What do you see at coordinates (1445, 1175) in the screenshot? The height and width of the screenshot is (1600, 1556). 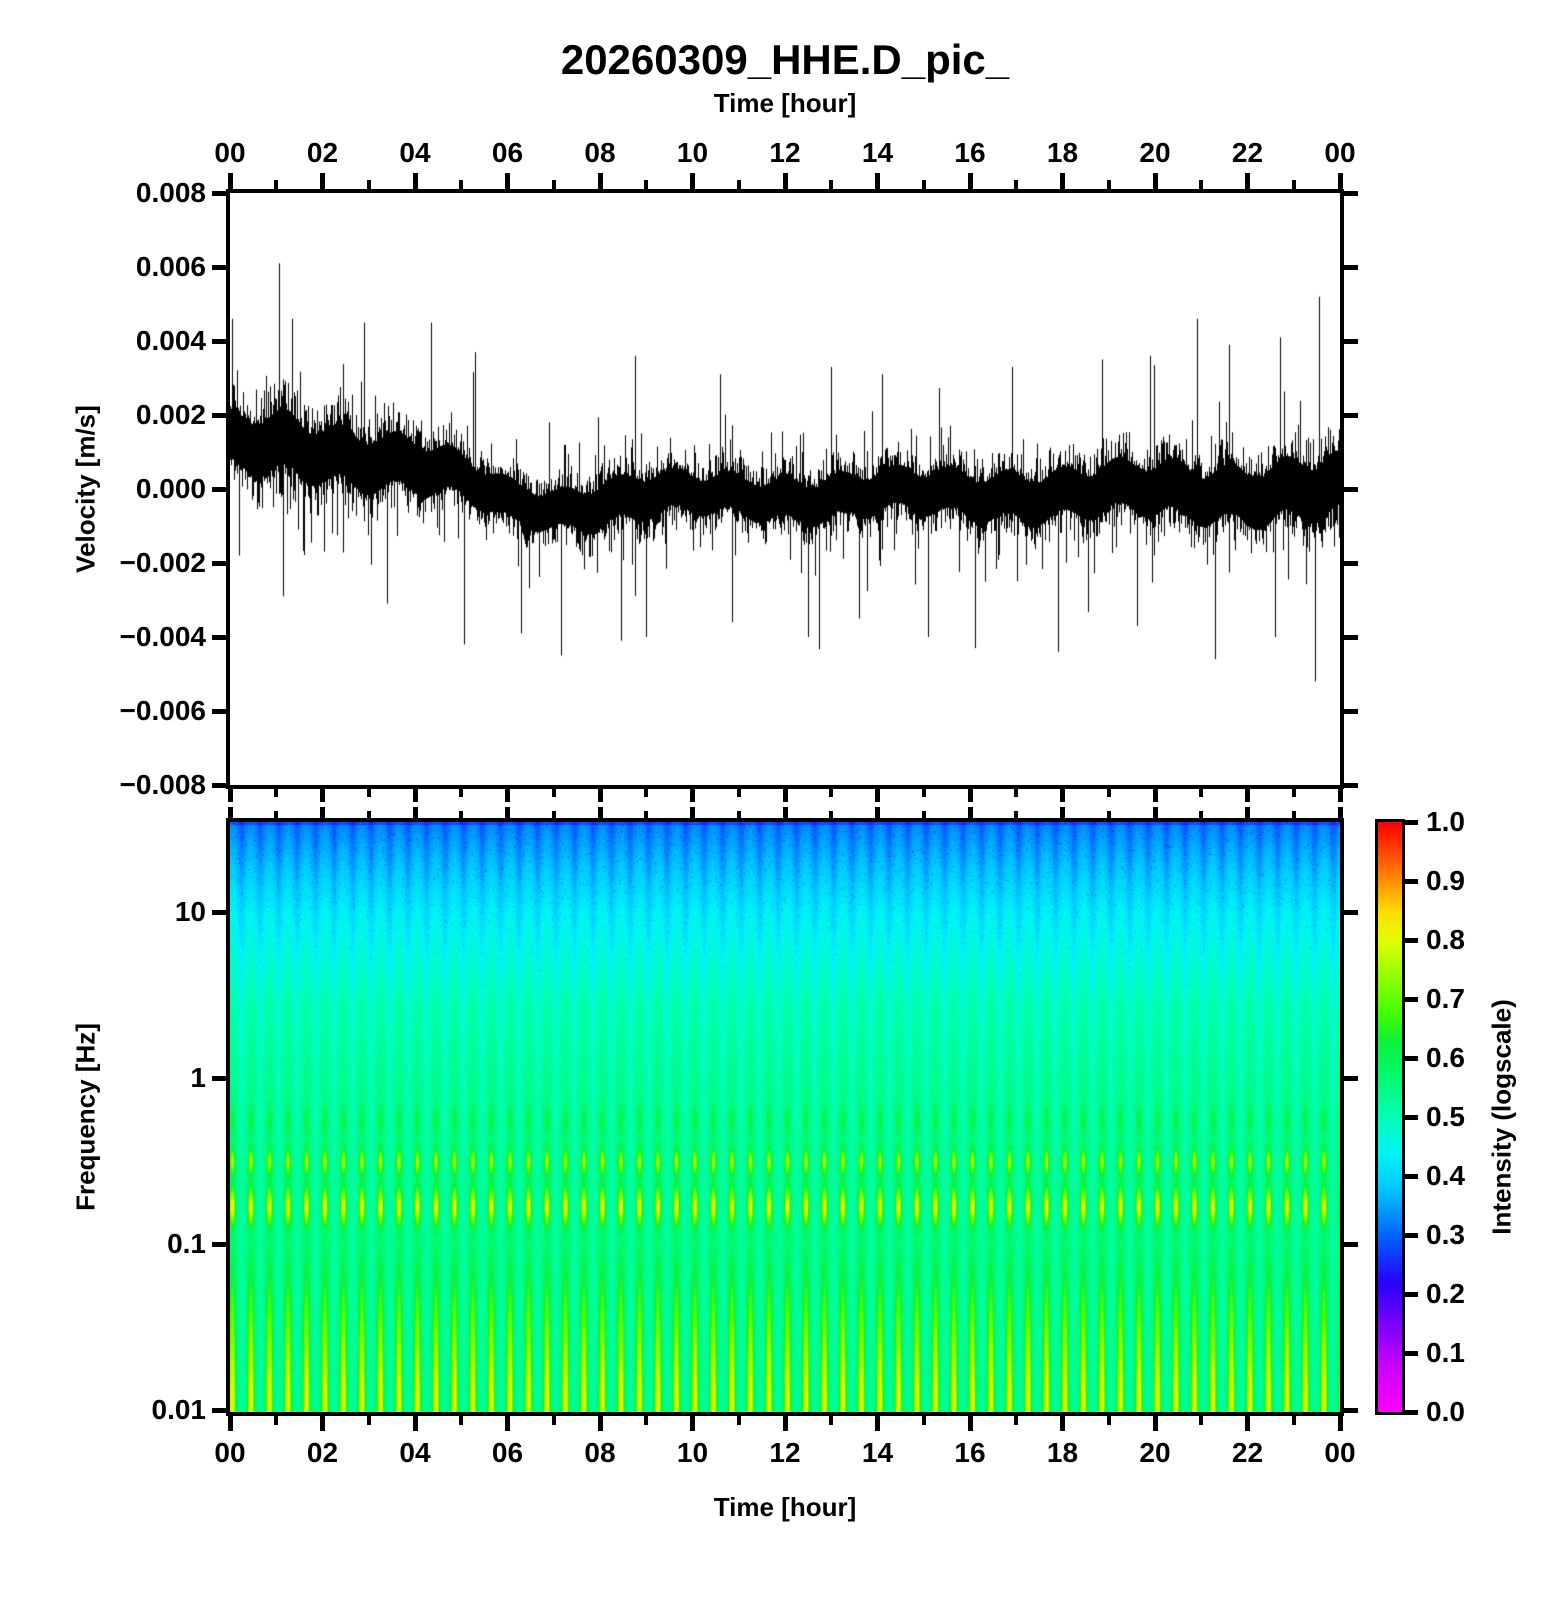 I see `colorbar-tick-label: 0.4` at bounding box center [1445, 1175].